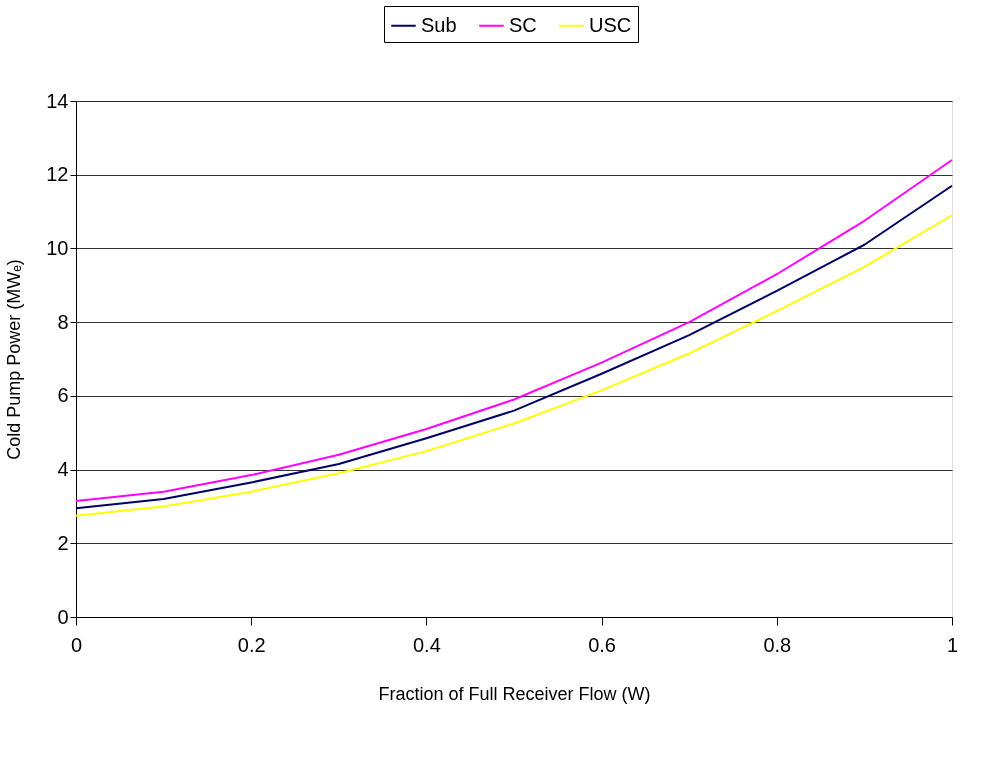 The image size is (1008, 759). I want to click on x-tick-label: 0.4, so click(426, 644).